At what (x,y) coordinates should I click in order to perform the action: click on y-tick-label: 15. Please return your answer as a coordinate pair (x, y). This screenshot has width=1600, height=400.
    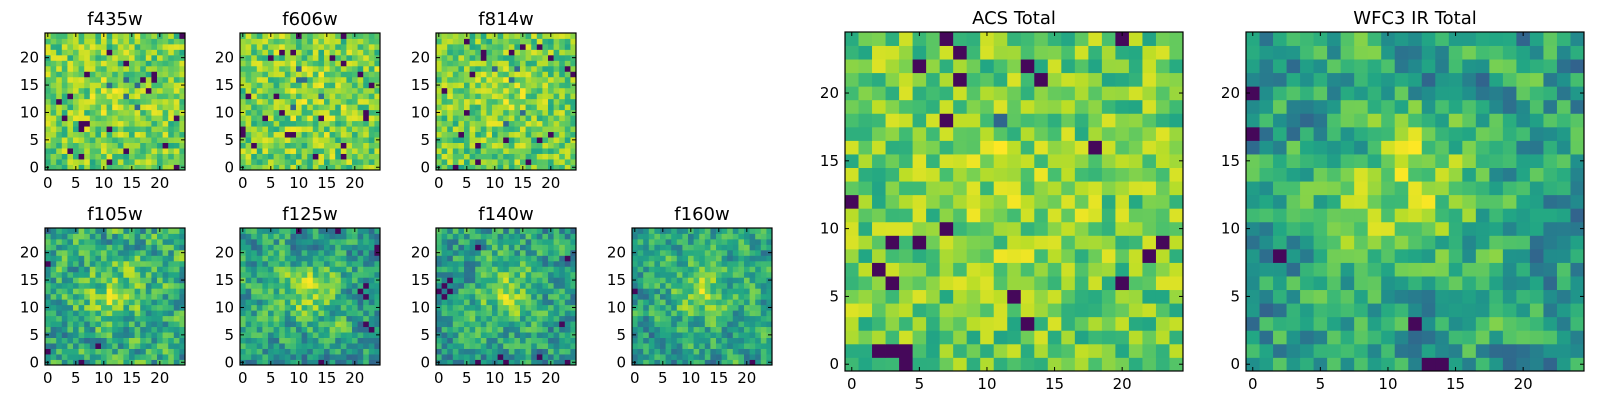
    Looking at the image, I should click on (420, 280).